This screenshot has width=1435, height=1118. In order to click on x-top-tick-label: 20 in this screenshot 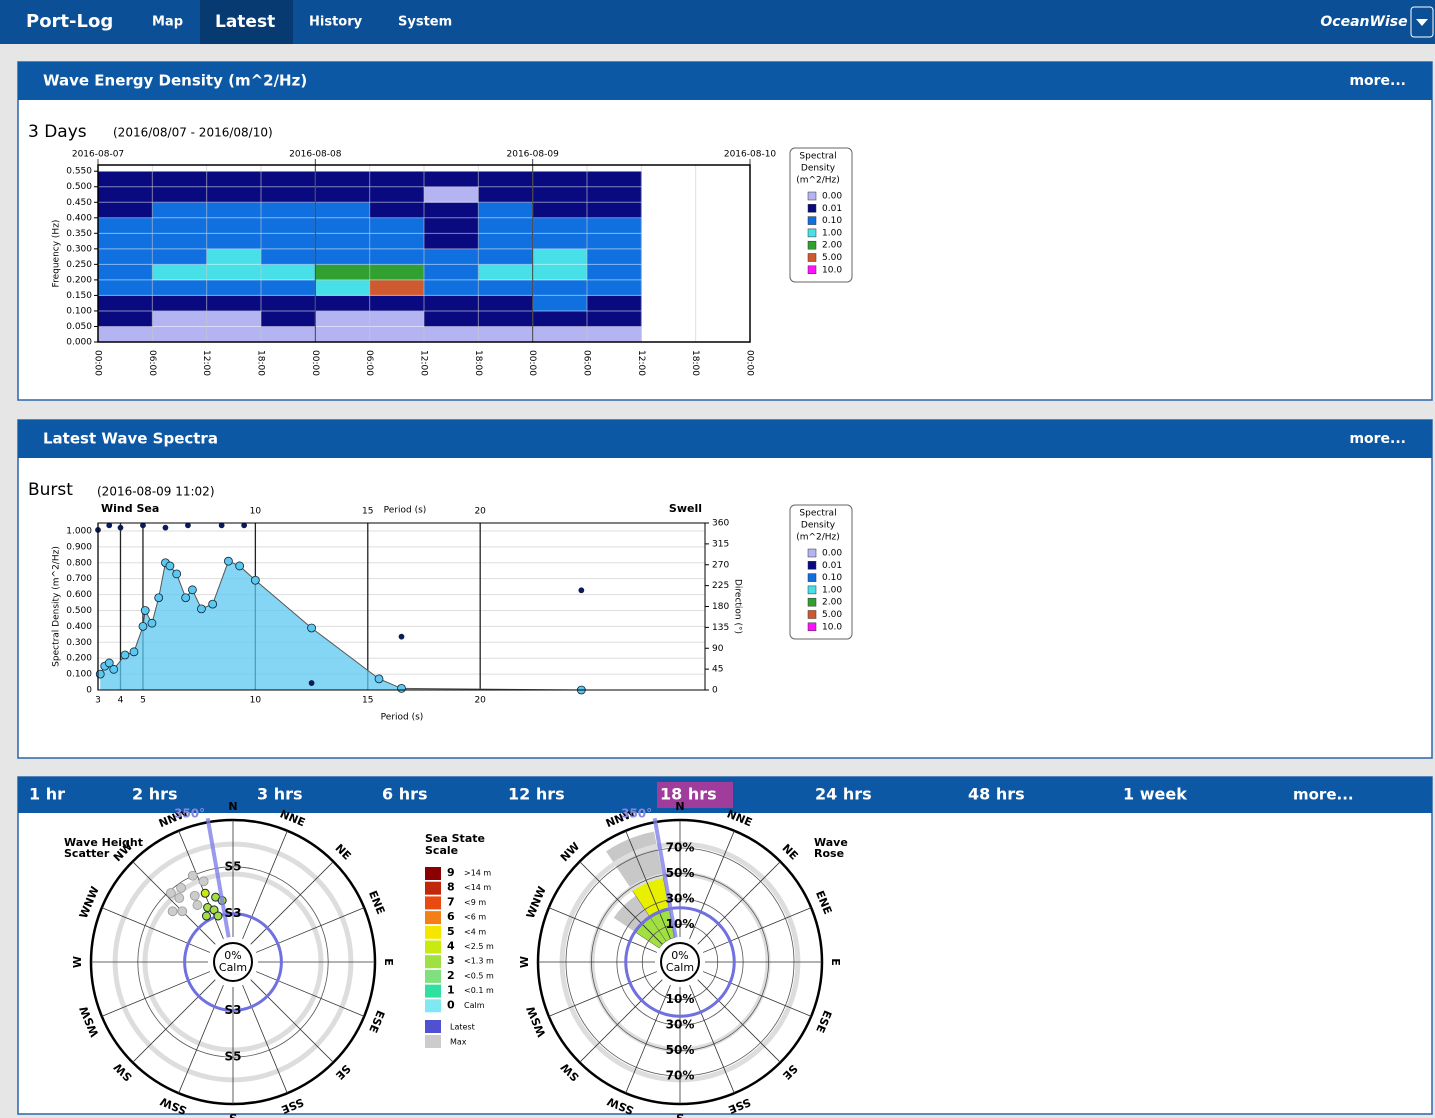, I will do `click(480, 512)`.